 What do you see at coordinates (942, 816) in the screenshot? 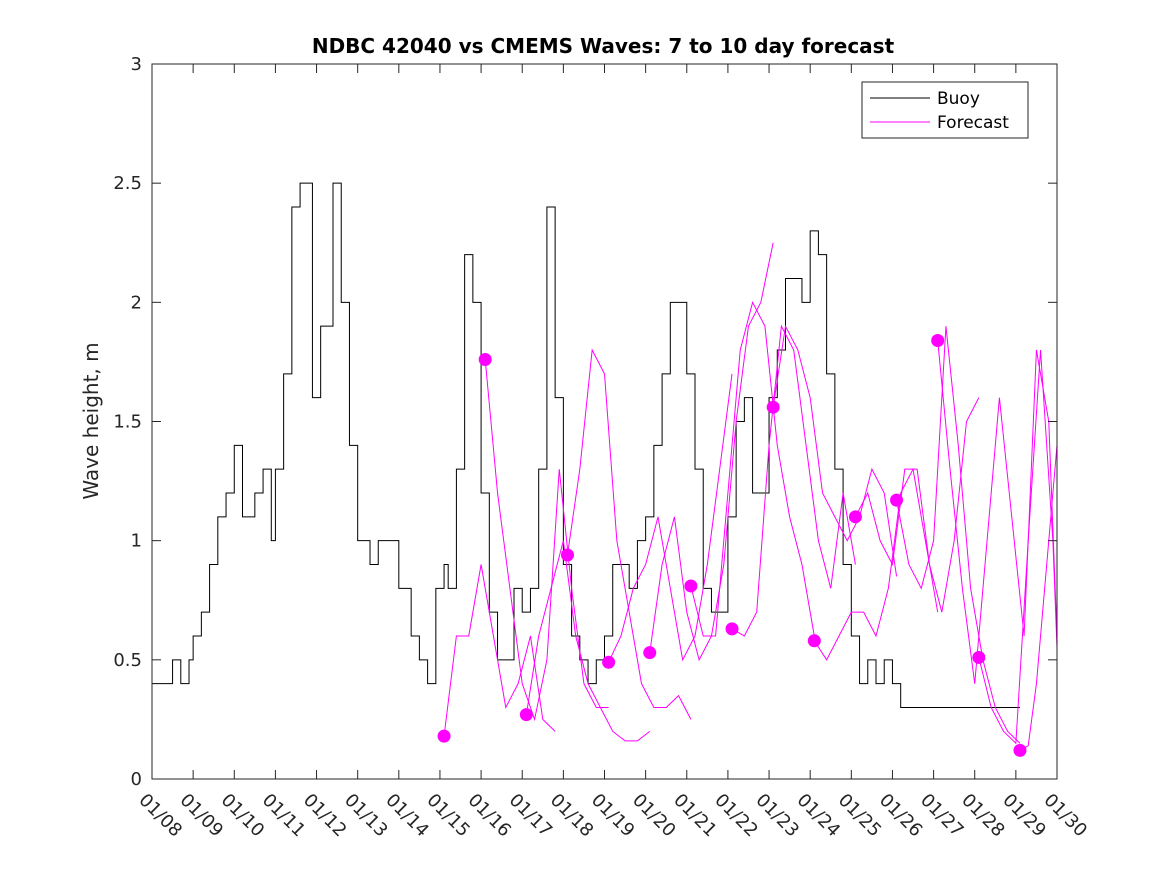
I see `x-tick-label-19: 01/27` at bounding box center [942, 816].